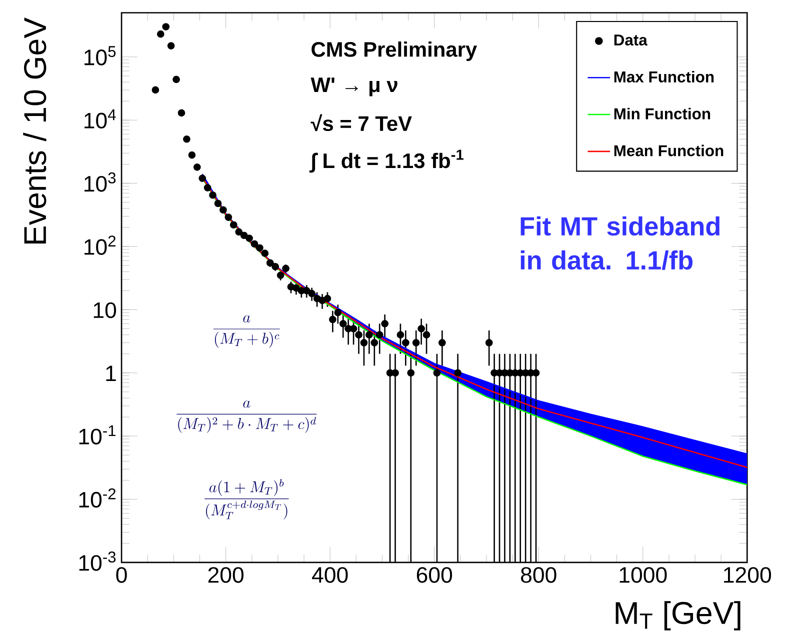  What do you see at coordinates (246, 416) in the screenshot?
I see `annotation: $\frac{a}{(M_T)^2+b\cdot M_T+c)^d}$` at bounding box center [246, 416].